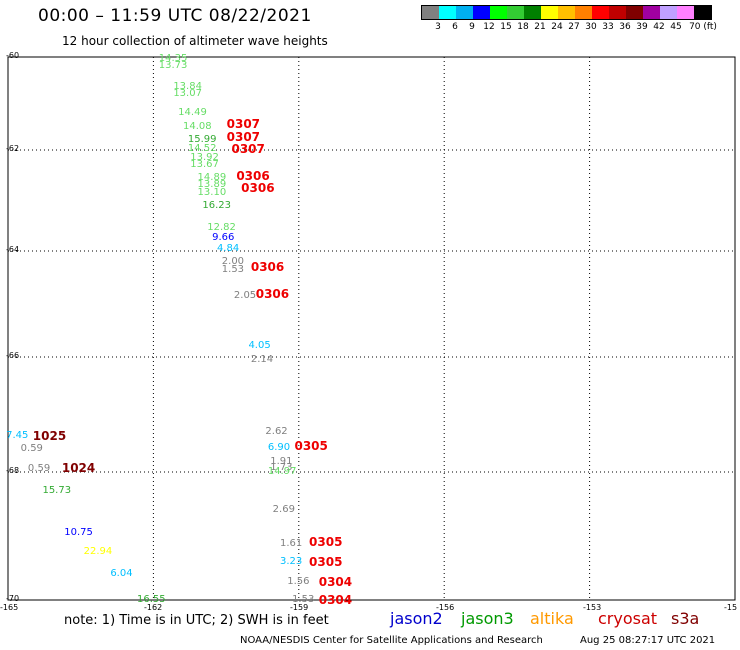 The image size is (740, 650). Describe the element at coordinates (121, 574) in the screenshot. I see `wave-height-value: 6.04` at that location.